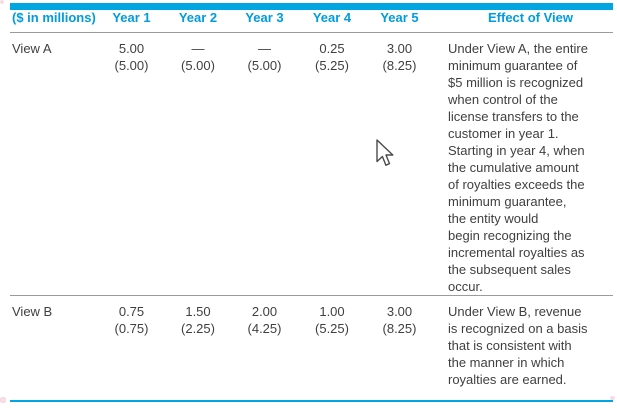 This screenshot has height=412, width=617. Describe the element at coordinates (311, 401) in the screenshot. I see `bottom-accent-bar` at that location.